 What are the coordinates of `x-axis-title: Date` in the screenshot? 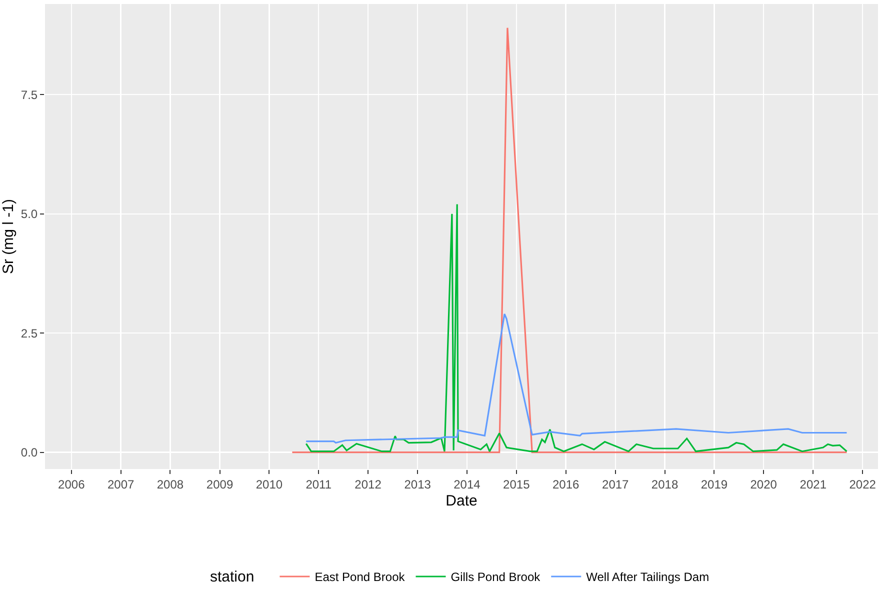 It's located at (462, 501).